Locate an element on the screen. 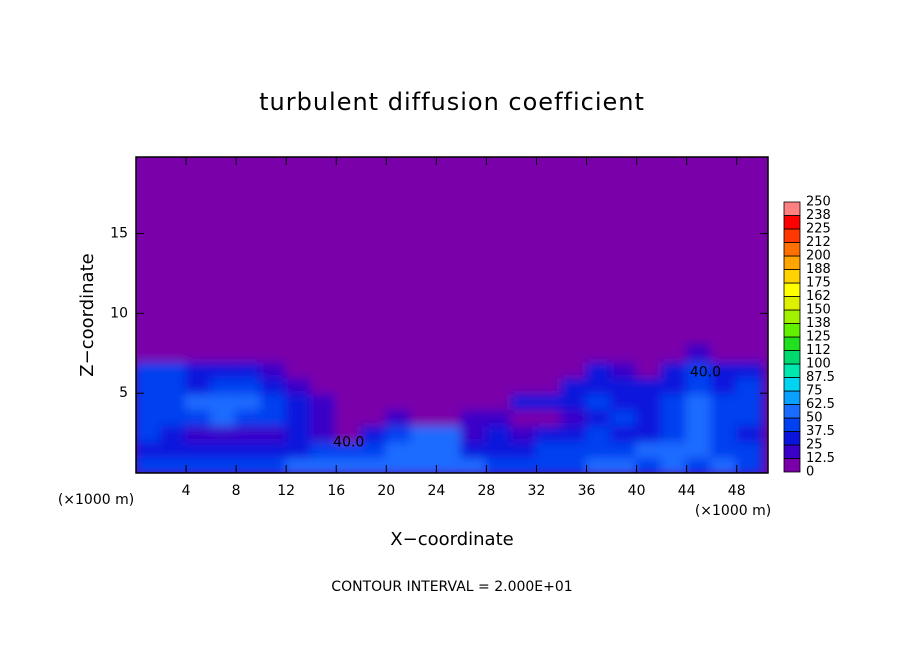  x-tick-label: 24 is located at coordinates (436, 491).